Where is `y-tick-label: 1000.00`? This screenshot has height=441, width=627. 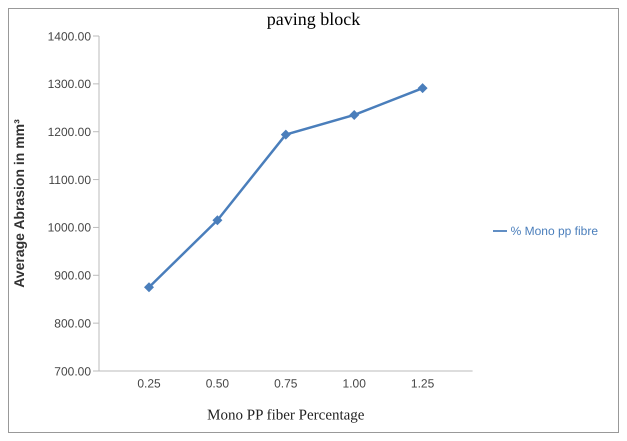 y-tick-label: 1000.00 is located at coordinates (70, 227).